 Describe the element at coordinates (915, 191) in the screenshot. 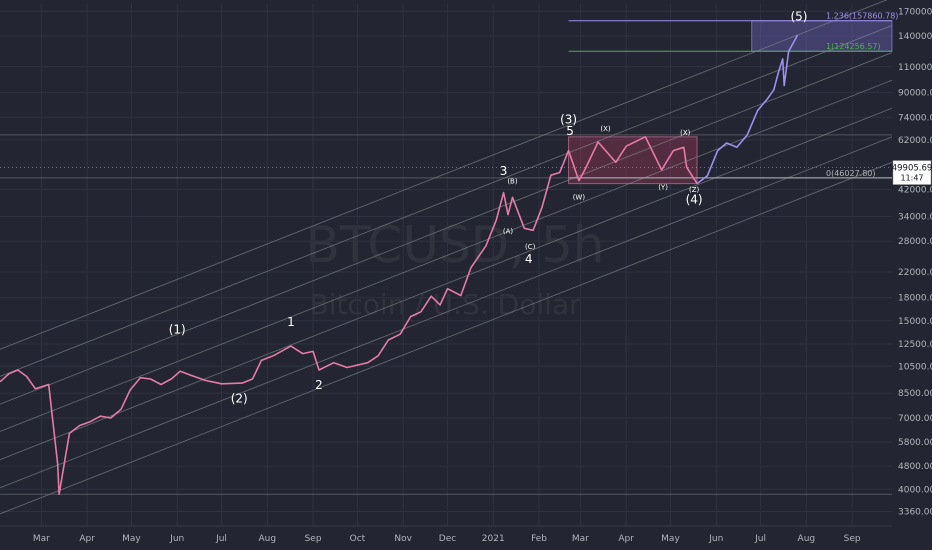

I see `price-tick-label: 42000.00` at that location.